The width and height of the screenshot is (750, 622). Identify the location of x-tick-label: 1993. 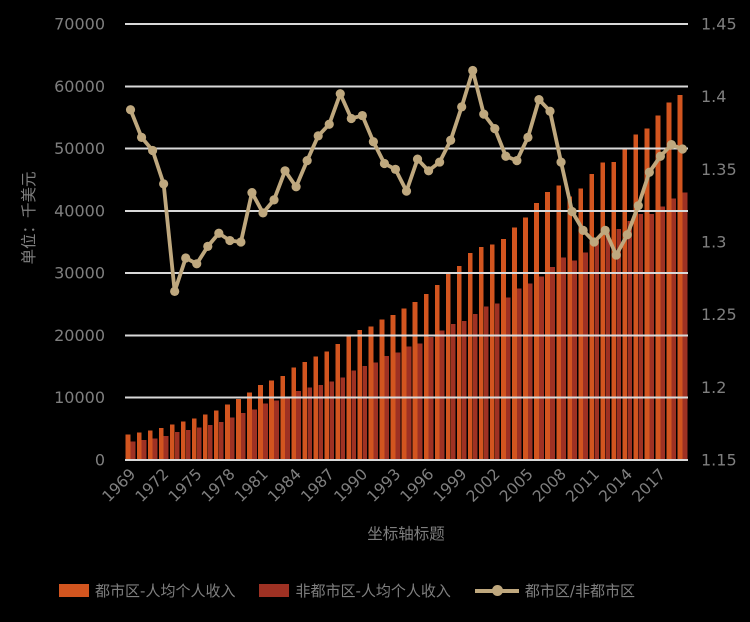
(384, 485).